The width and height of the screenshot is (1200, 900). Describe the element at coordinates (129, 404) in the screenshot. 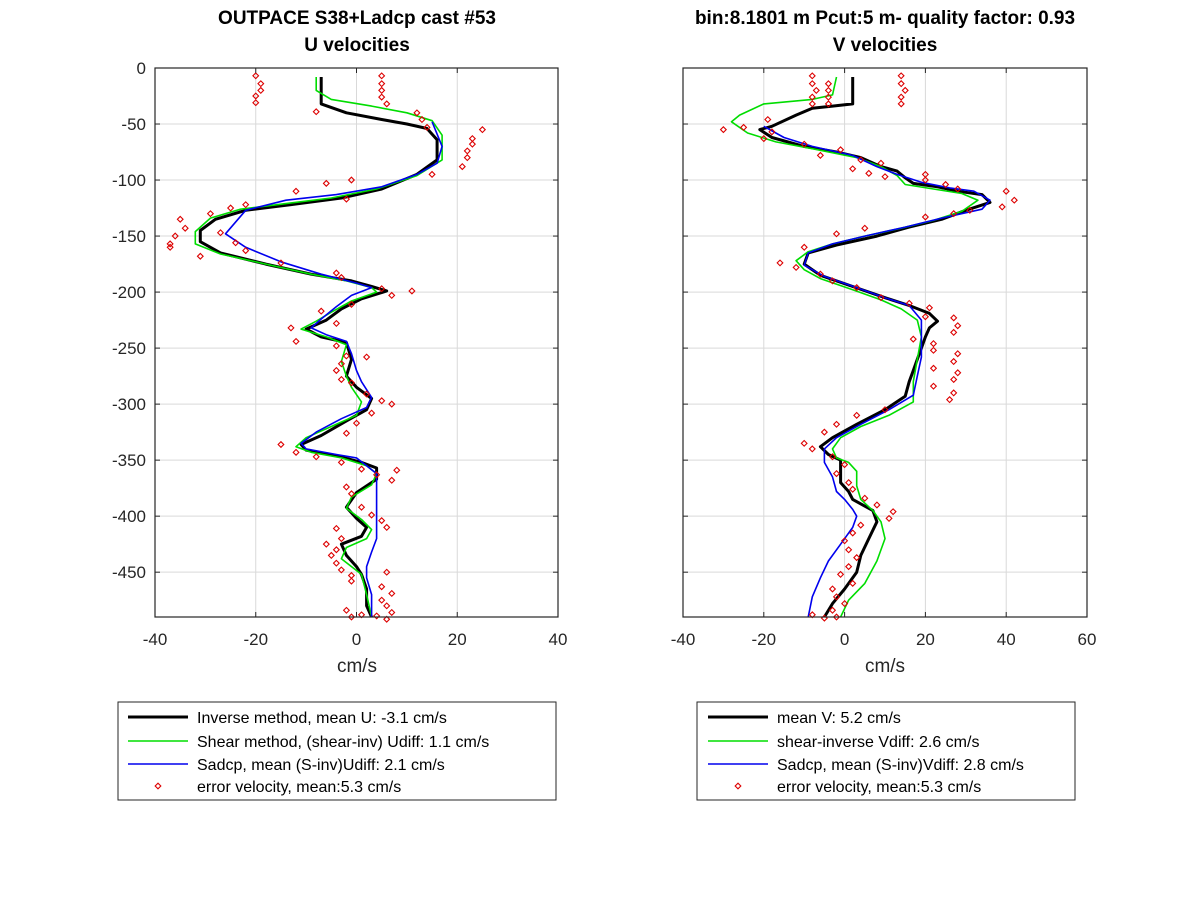

I see `u-y-tick-label: -300` at that location.